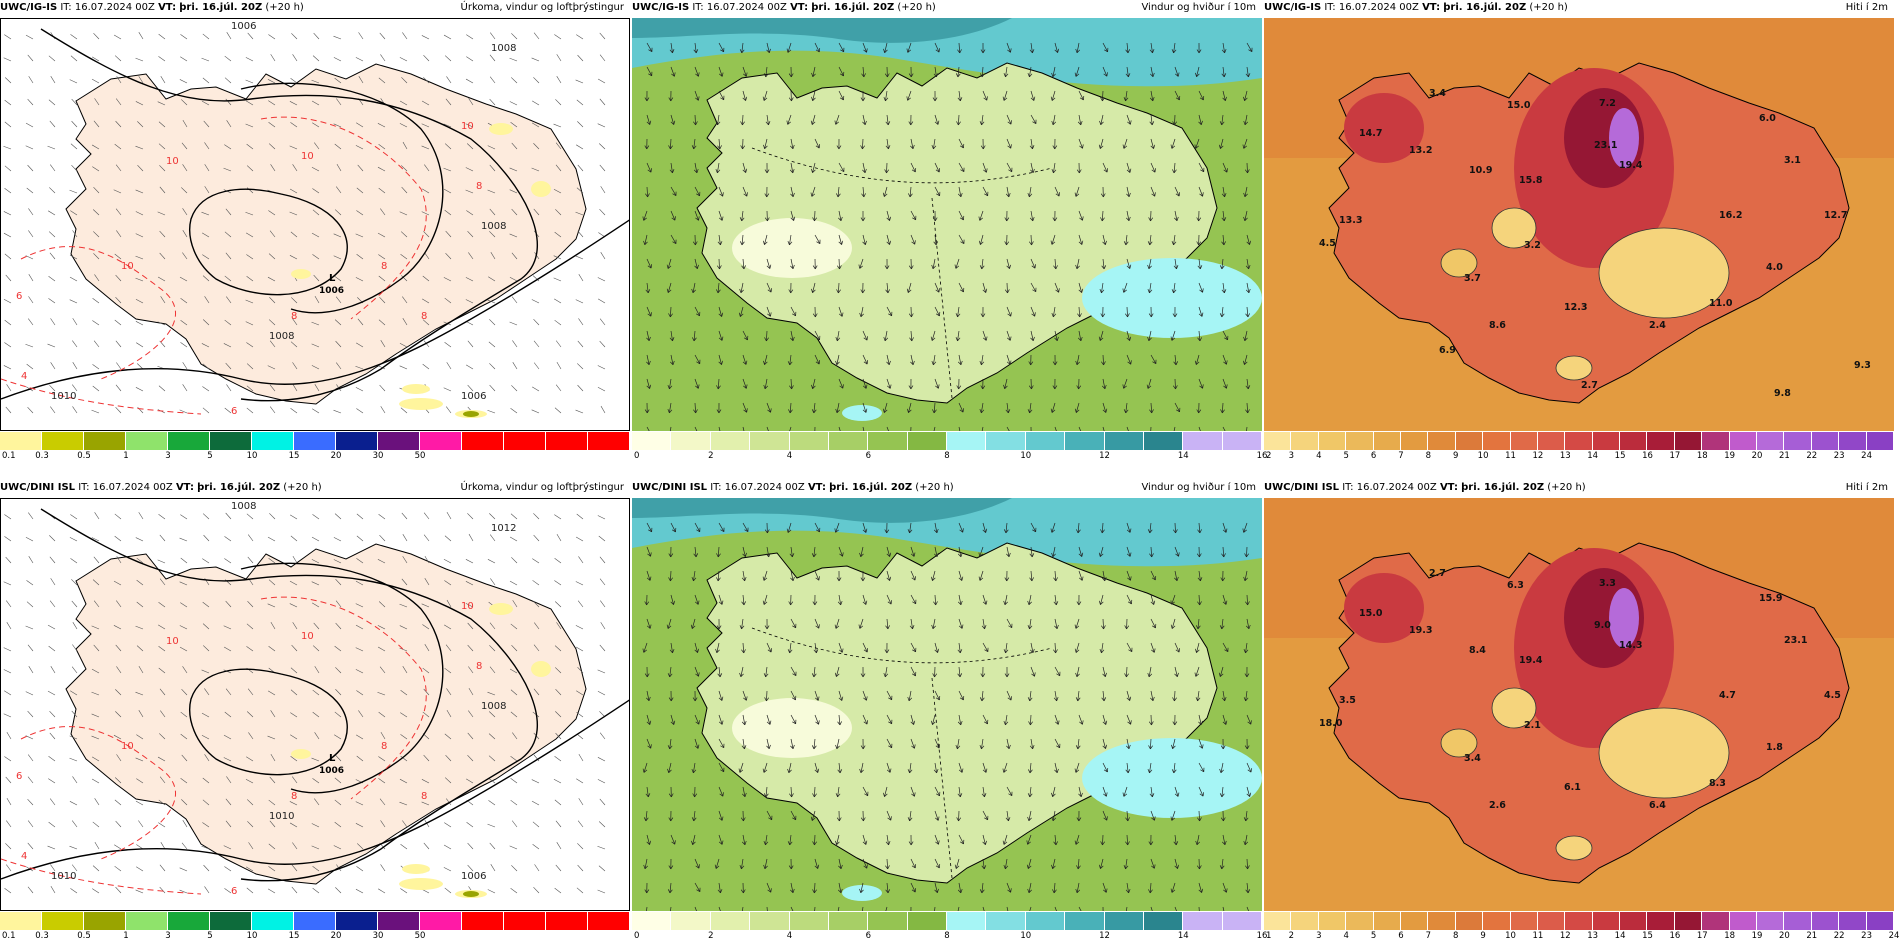 The image size is (1900, 950). What do you see at coordinates (1510, 936) in the screenshot?
I see `colorbar-tick-label: 10` at bounding box center [1510, 936].